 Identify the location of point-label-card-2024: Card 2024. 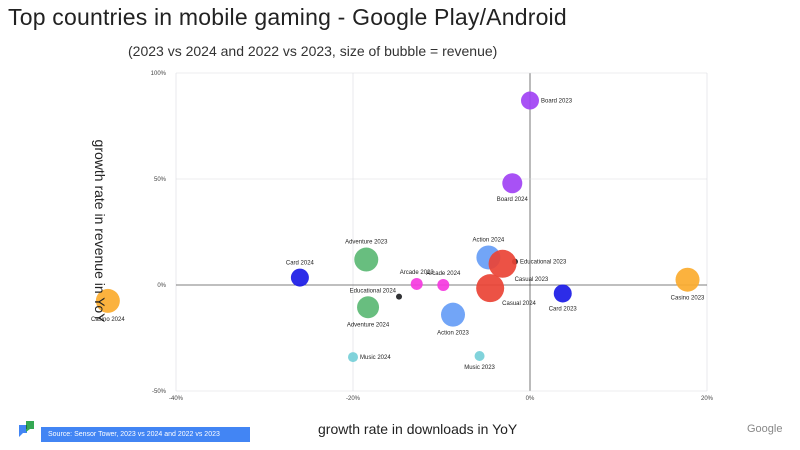
(300, 264).